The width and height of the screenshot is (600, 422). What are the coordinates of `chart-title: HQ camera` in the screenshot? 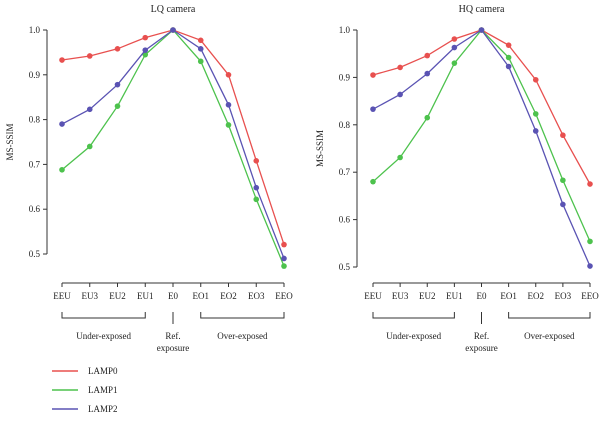 It's located at (482, 9).